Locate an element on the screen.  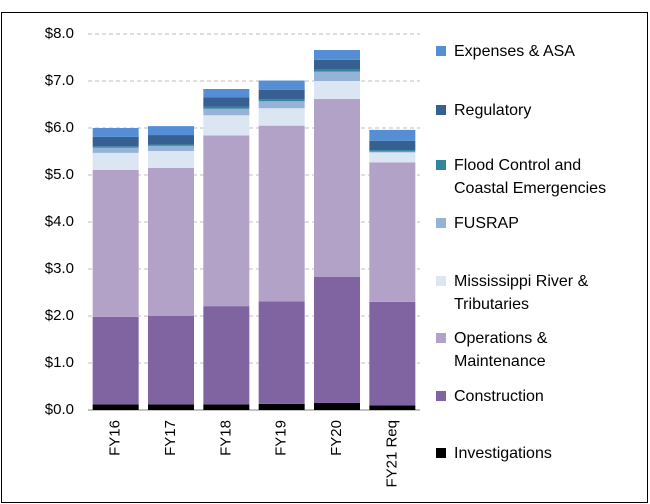
legend-item: Mississippi River & Tributaries is located at coordinates (534, 293).